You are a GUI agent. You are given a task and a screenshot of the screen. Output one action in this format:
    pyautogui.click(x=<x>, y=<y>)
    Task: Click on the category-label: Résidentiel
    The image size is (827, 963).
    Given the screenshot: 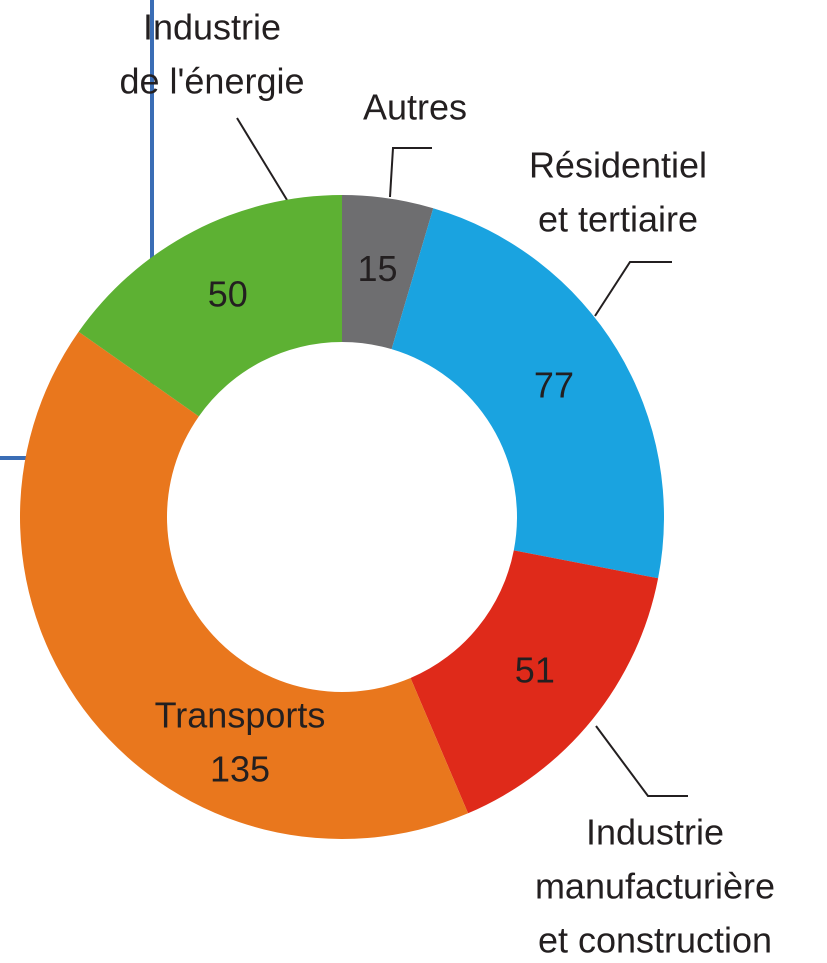 What is the action you would take?
    pyautogui.click(x=618, y=165)
    